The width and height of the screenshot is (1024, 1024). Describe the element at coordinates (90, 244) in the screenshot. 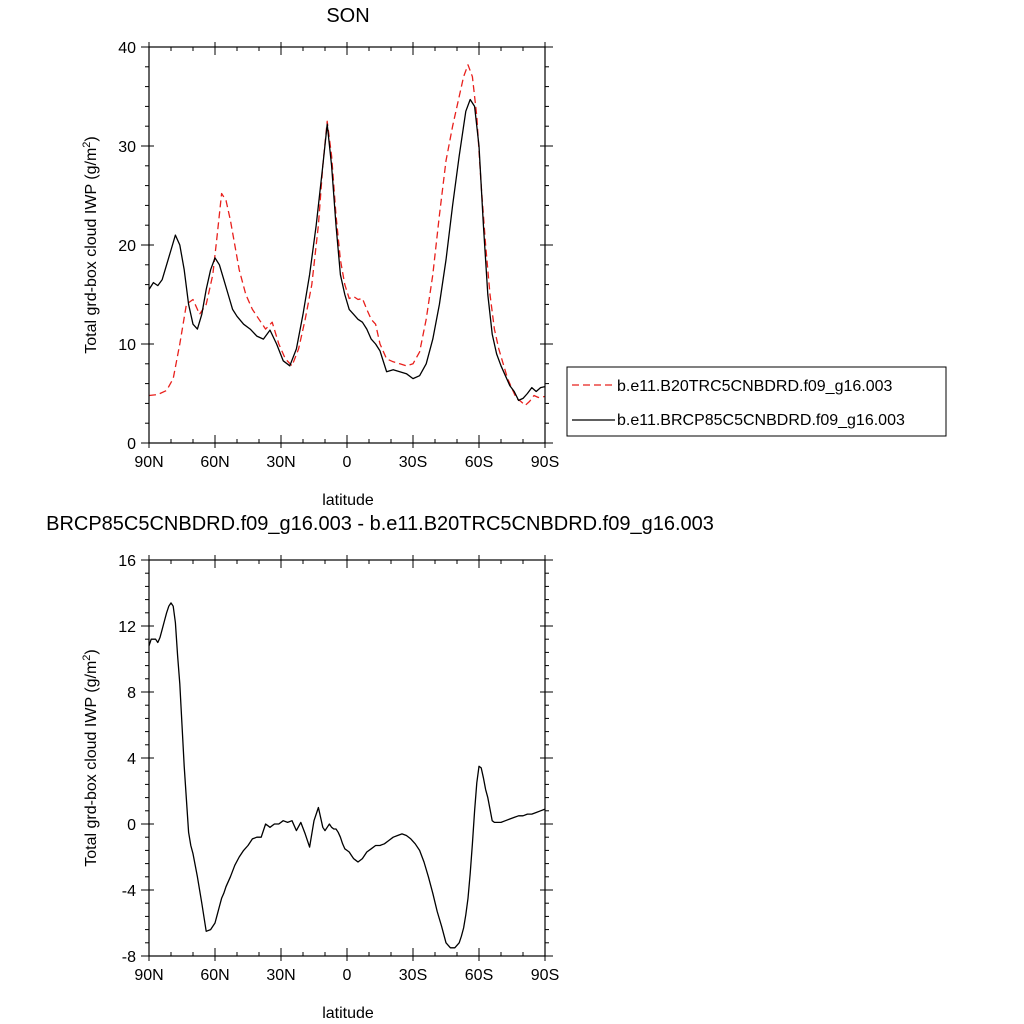

I see `top-panel-ylabel: Total grd-box cloud IWP (g/m2)` at that location.